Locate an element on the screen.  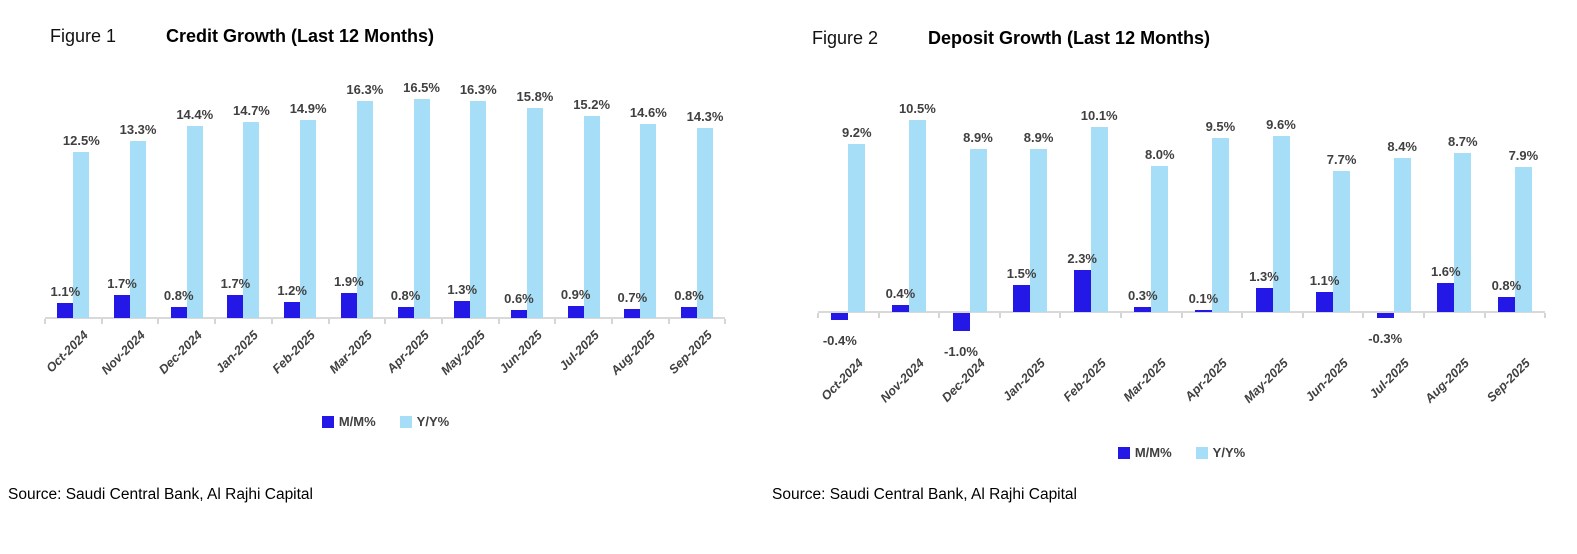
data-label-yy: 14.9% is located at coordinates (308, 108).